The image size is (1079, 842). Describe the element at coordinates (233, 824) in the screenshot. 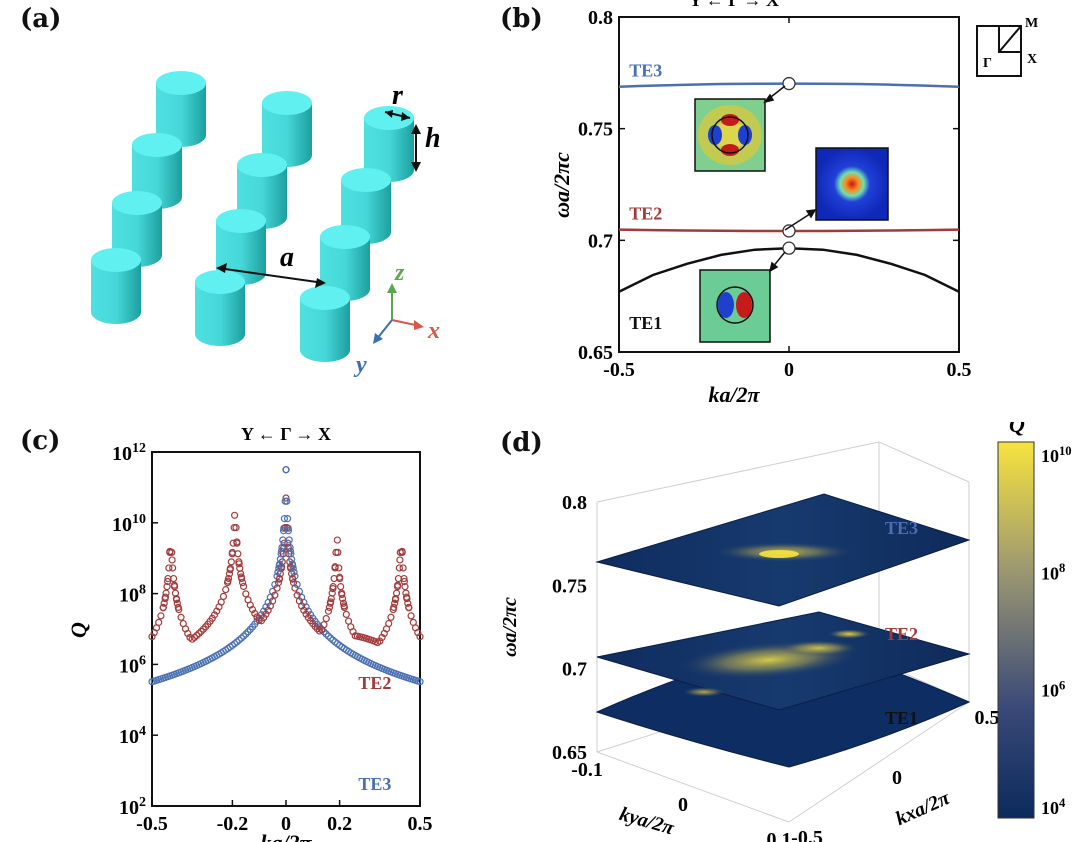

I see `q-x-tick-label: -0.2` at that location.